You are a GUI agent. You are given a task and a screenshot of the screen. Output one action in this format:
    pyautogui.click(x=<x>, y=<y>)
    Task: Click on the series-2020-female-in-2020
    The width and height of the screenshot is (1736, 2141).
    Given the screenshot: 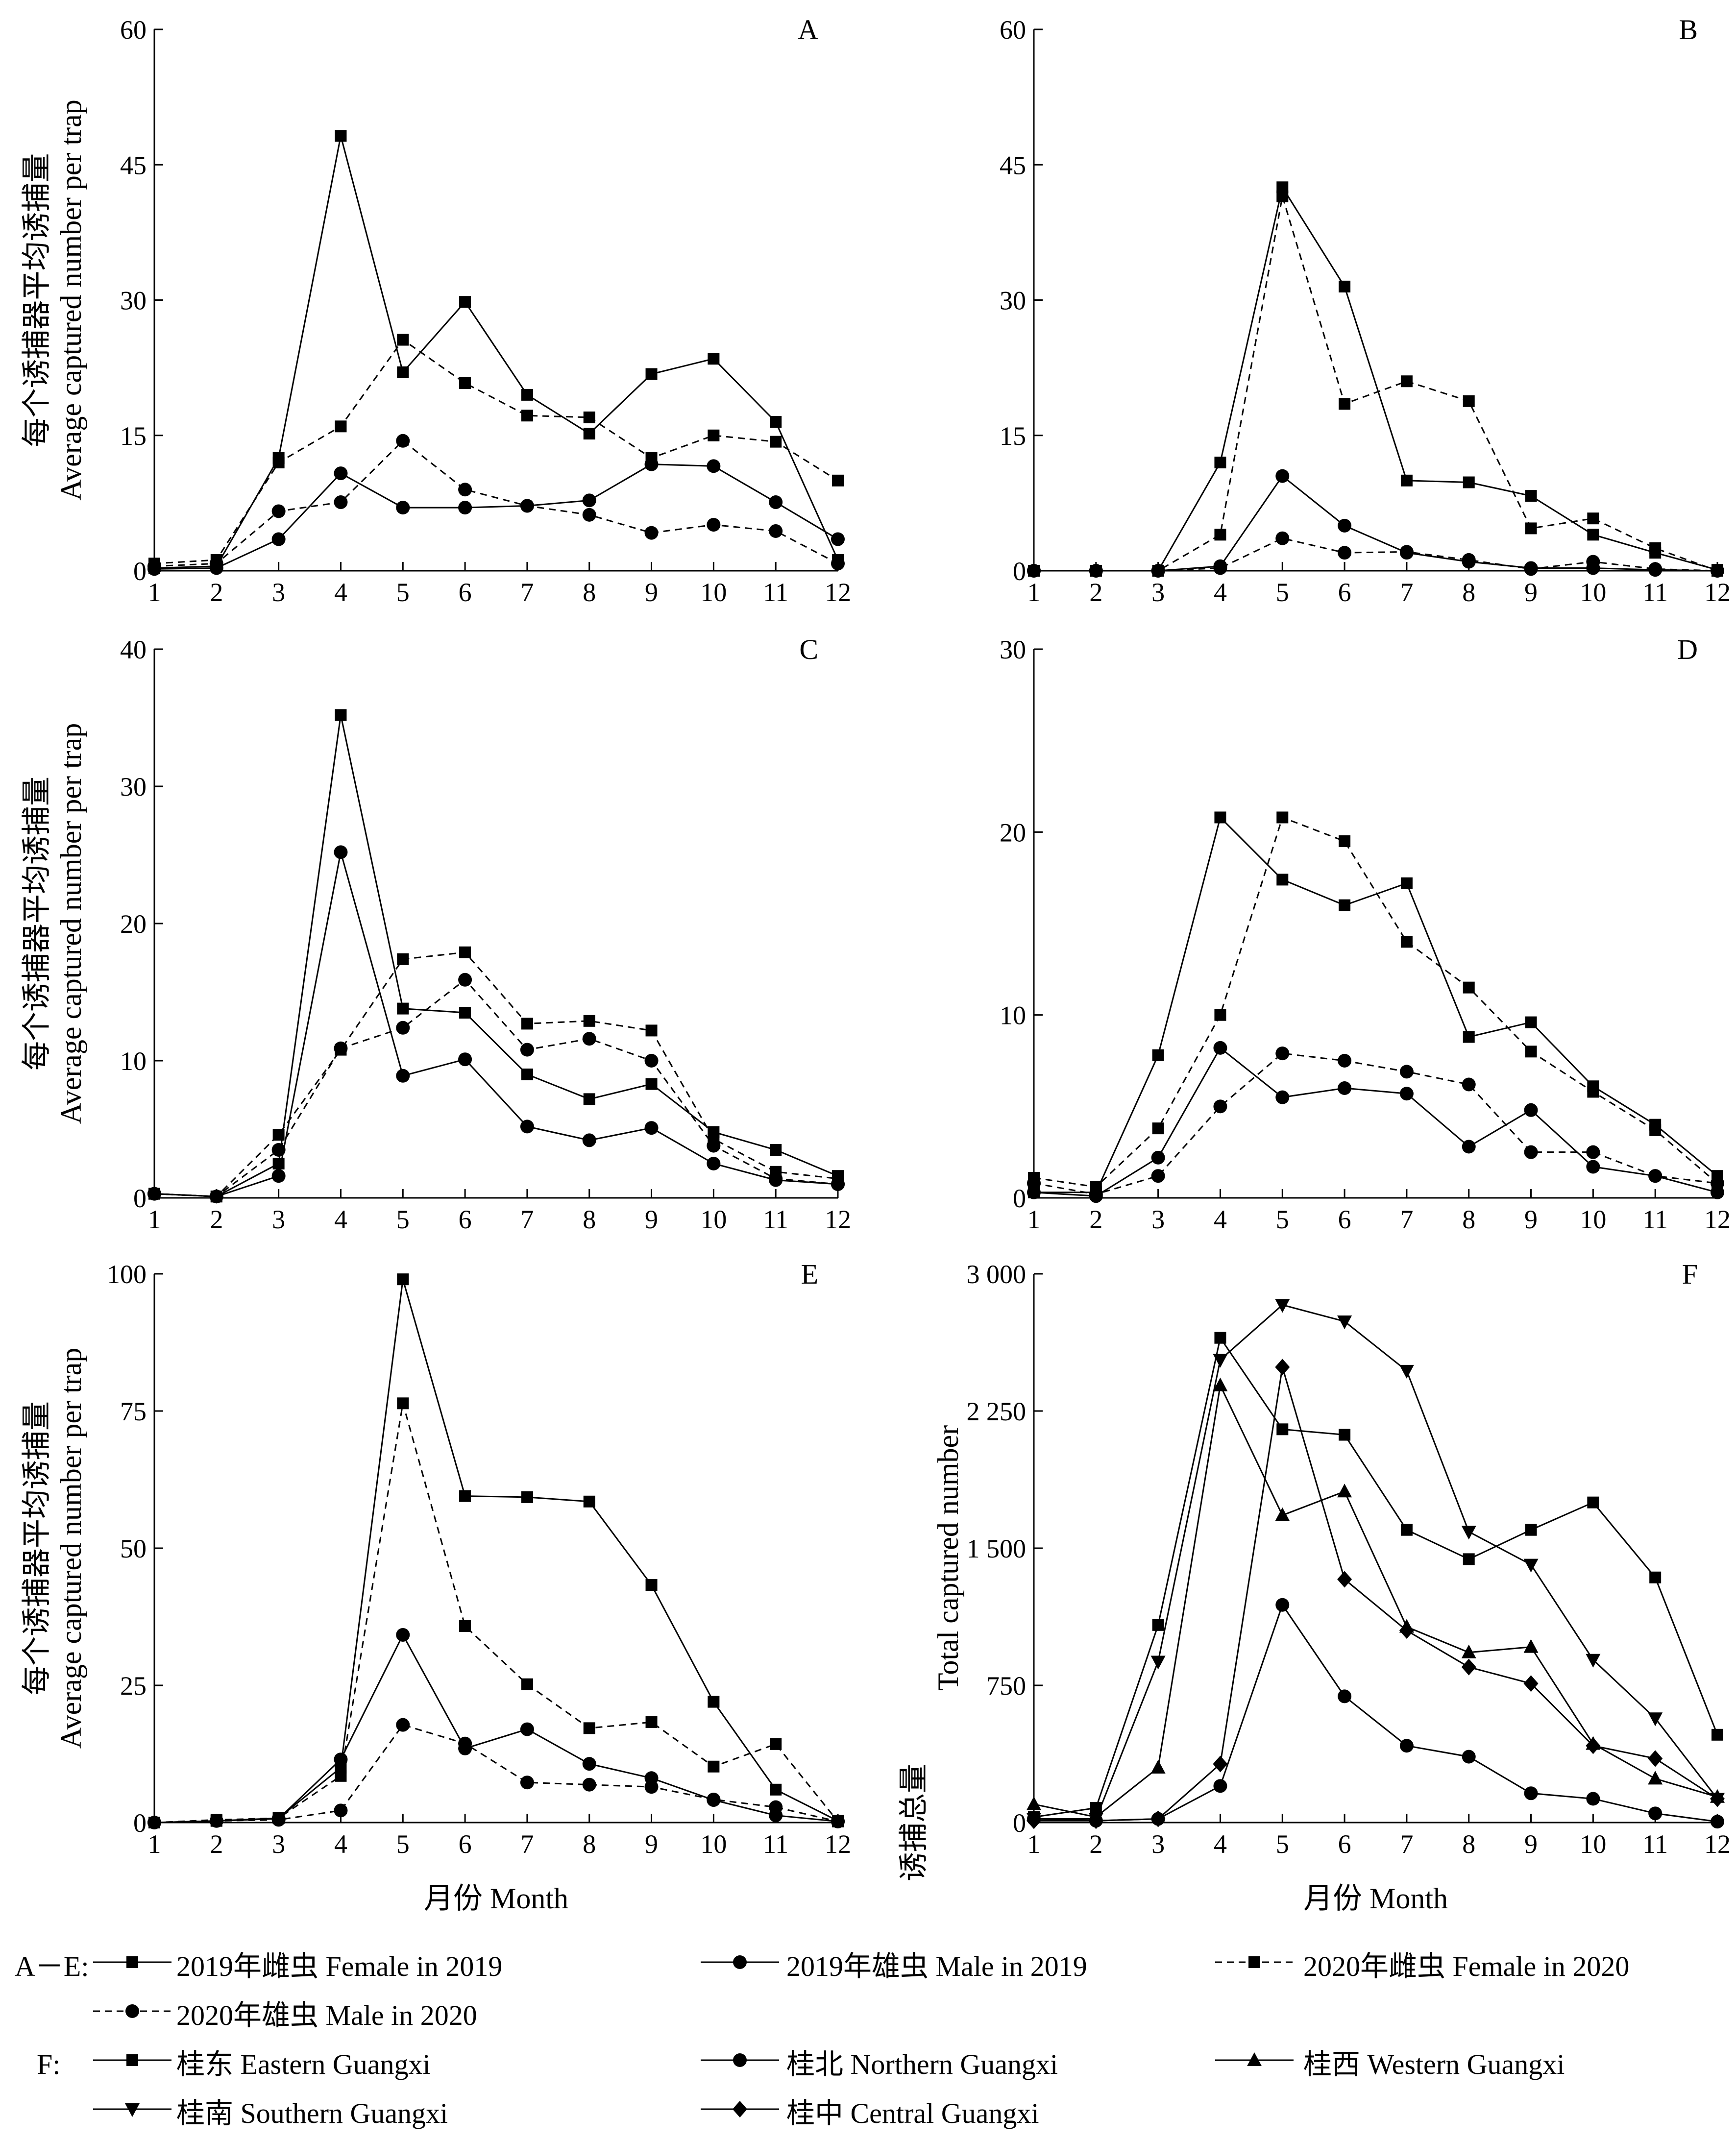 What is the action you would take?
    pyautogui.click(x=1376, y=1002)
    